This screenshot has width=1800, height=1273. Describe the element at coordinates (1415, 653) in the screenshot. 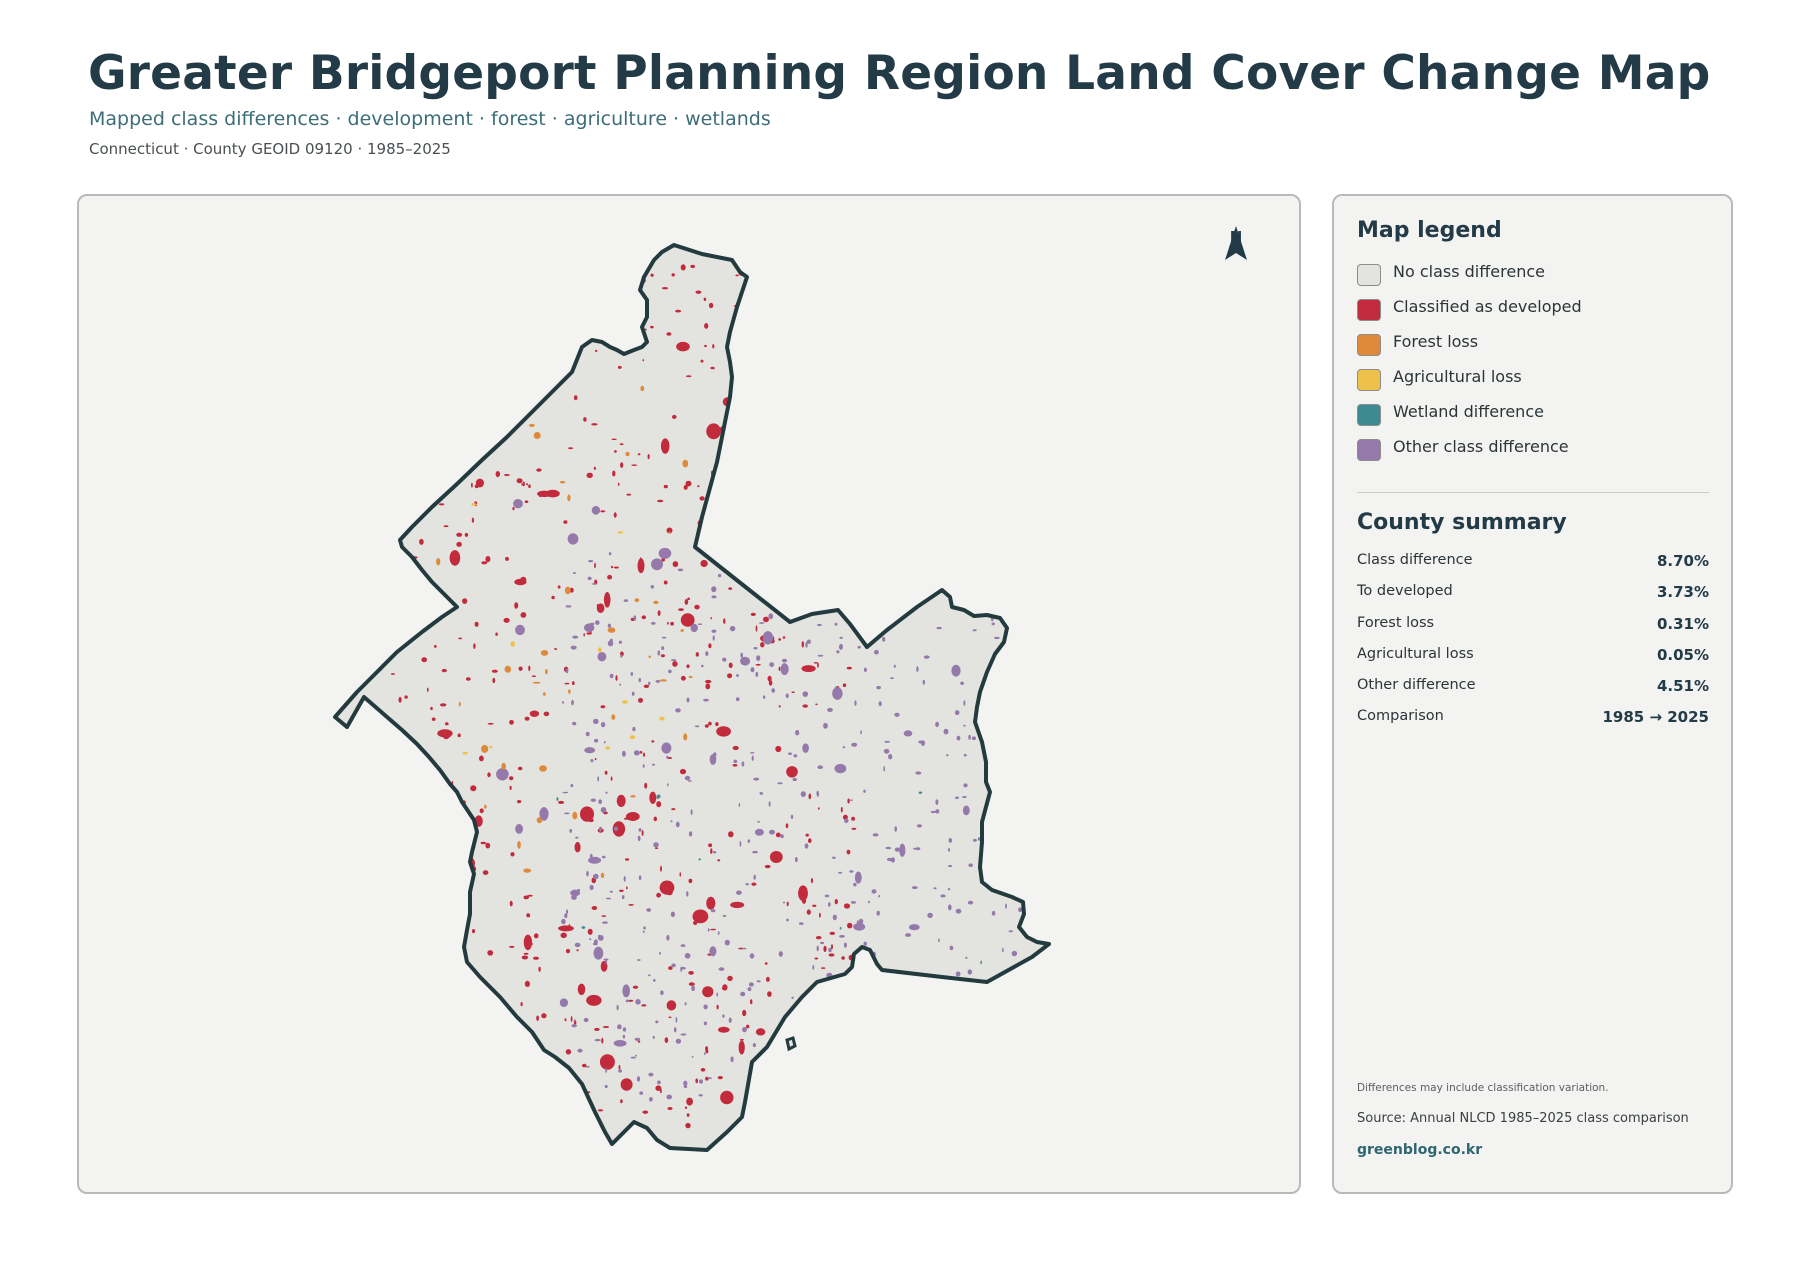

I see `summary-label: Agricultural loss` at that location.